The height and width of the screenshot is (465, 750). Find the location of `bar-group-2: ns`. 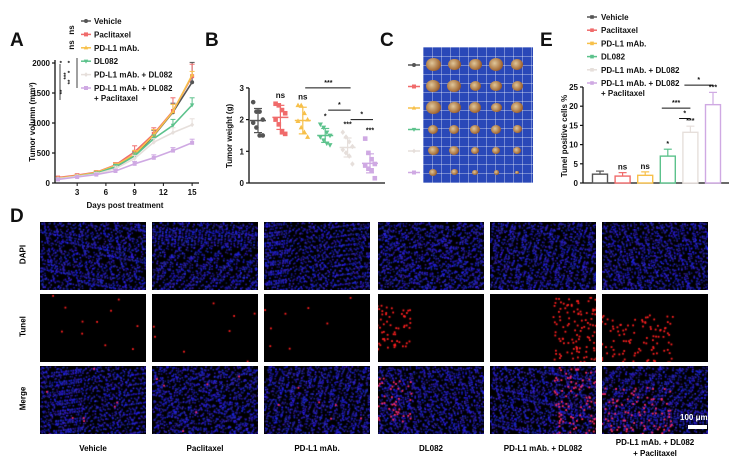

bar-group-2: ns is located at coordinates (645, 173).